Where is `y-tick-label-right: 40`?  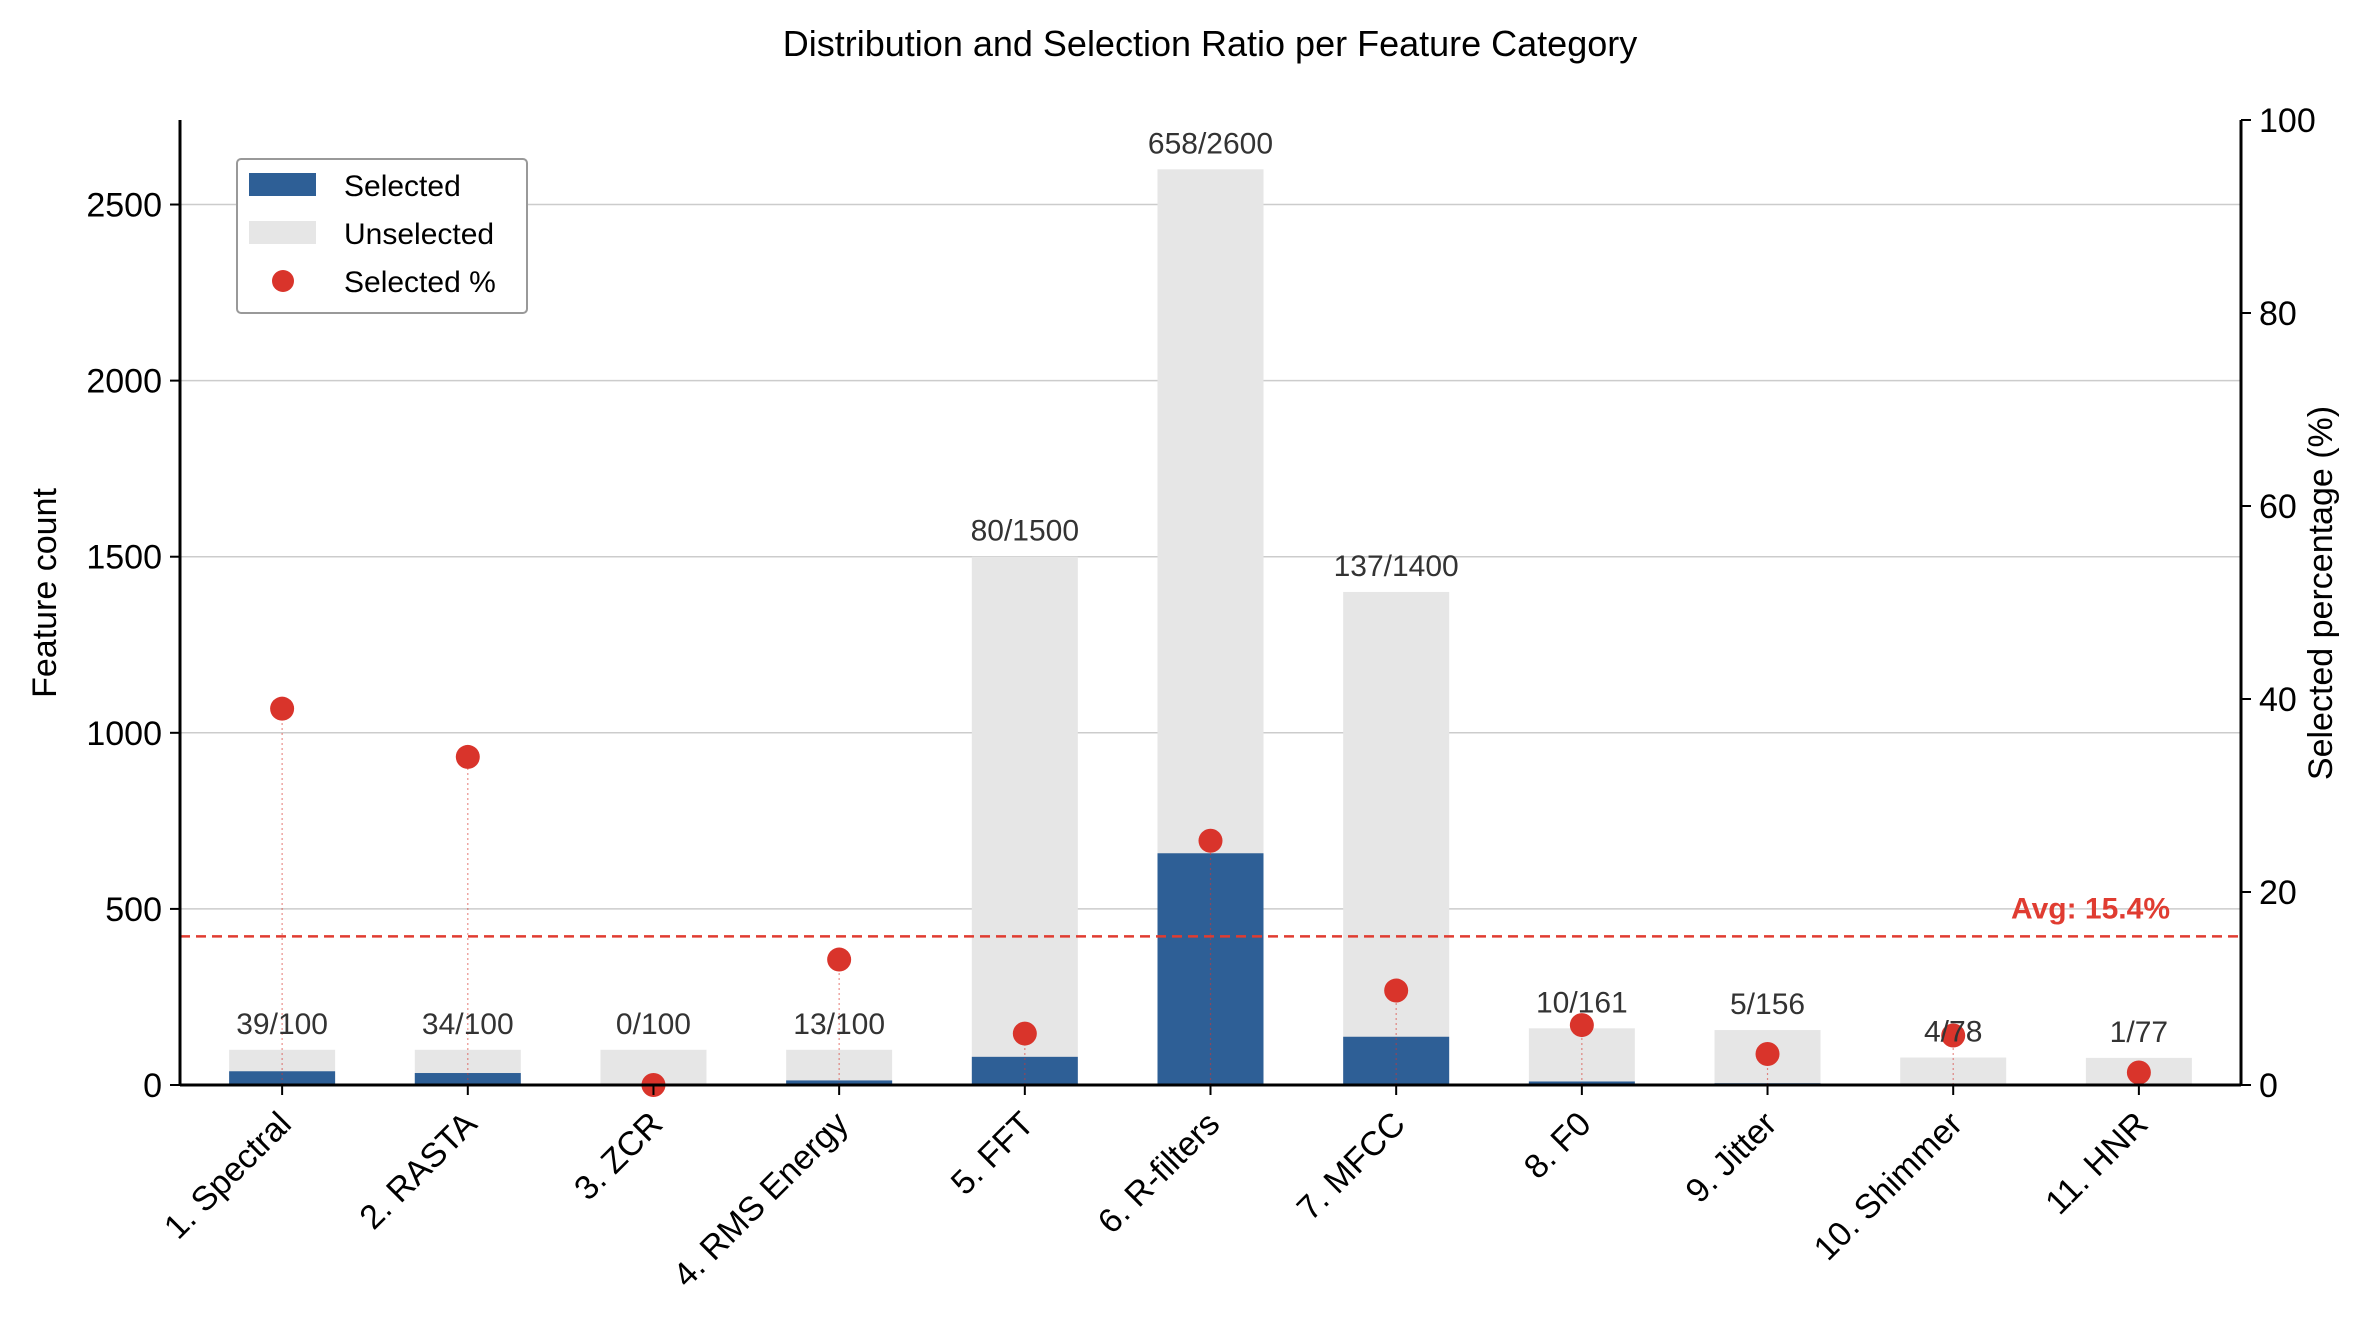 y-tick-label-right: 40 is located at coordinates (2278, 700).